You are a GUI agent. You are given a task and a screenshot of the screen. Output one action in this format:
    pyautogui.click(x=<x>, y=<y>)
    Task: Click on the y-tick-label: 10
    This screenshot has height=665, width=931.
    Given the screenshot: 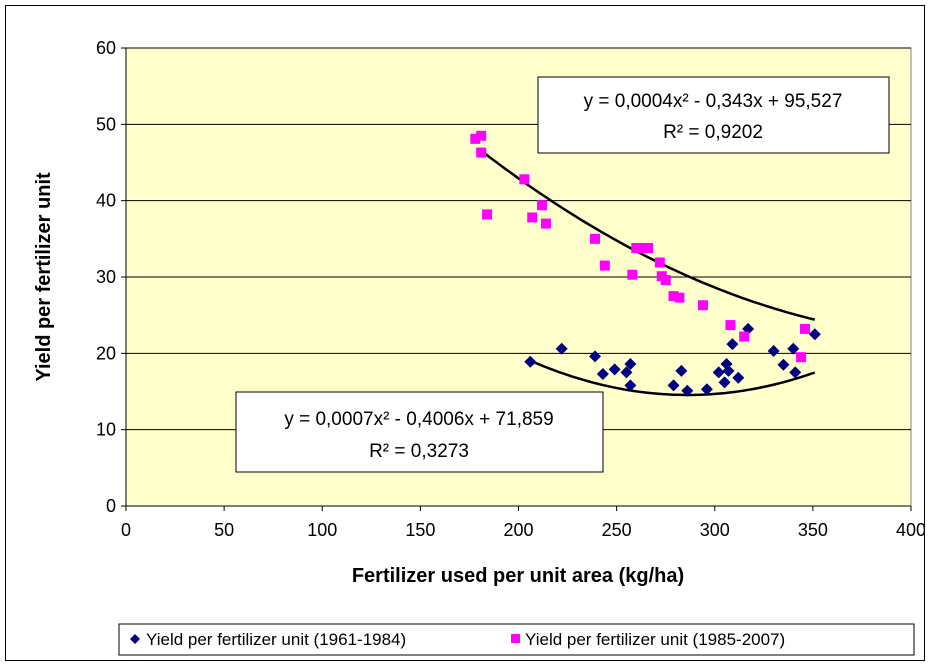 What is the action you would take?
    pyautogui.click(x=106, y=430)
    